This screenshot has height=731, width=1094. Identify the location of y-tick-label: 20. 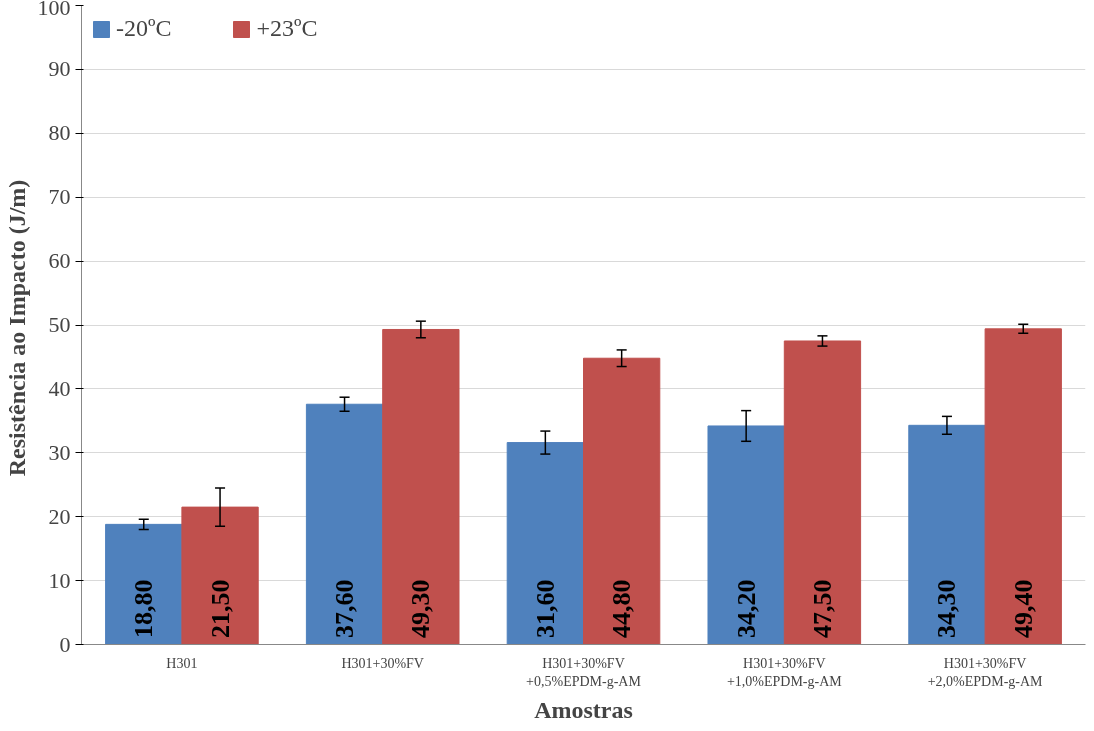
(59, 516).